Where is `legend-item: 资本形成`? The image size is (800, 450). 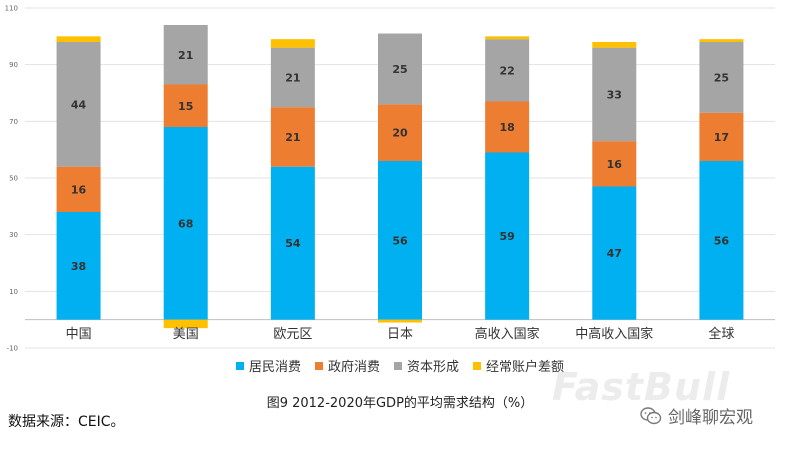
legend-item: 资本形成 is located at coordinates (426, 365).